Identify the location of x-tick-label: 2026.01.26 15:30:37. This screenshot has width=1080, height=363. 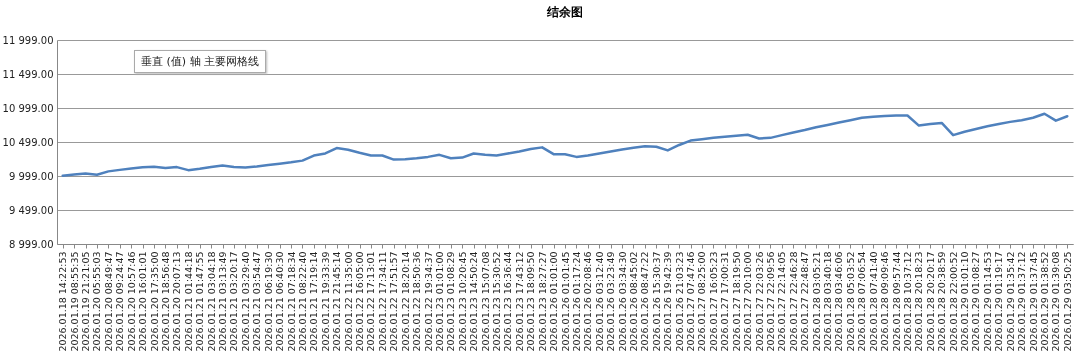
(656, 301).